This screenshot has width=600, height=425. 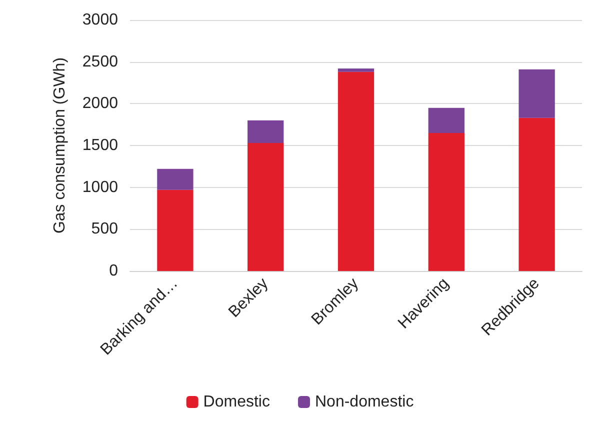 I want to click on y-tick-label: 3000, so click(x=100, y=20).